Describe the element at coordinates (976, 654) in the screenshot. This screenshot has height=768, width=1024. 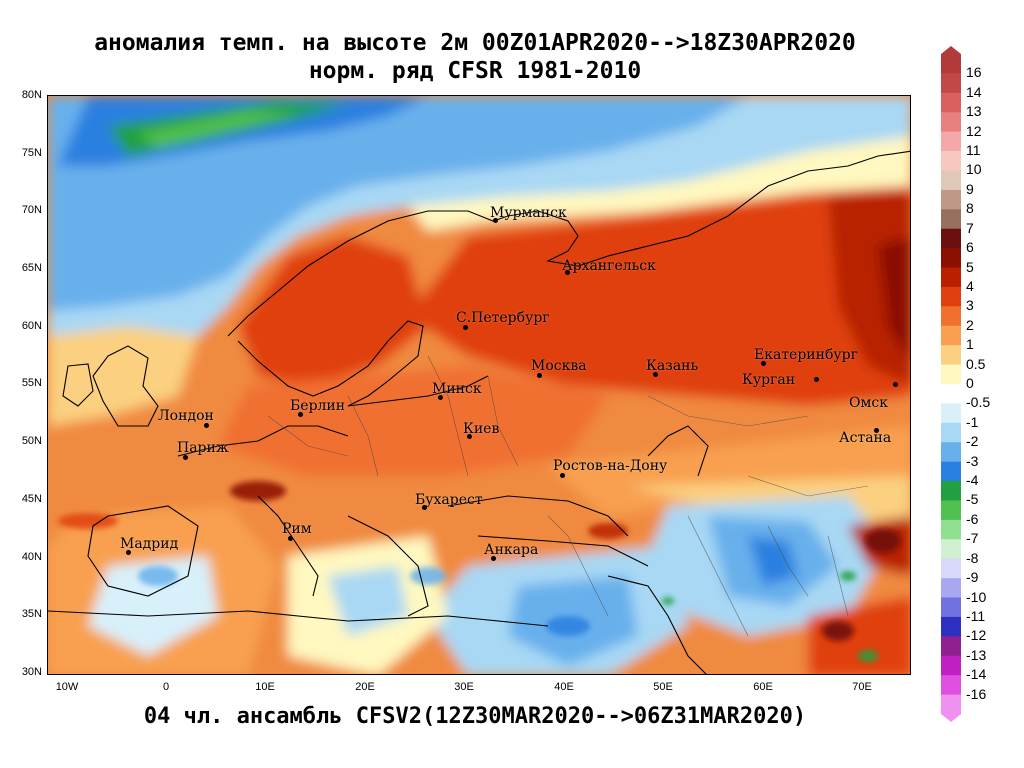
I see `color-scale-label: -13` at that location.